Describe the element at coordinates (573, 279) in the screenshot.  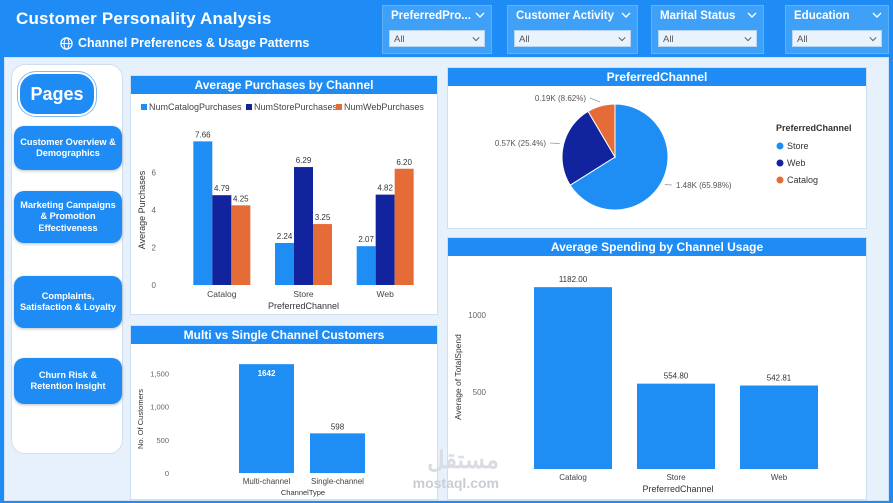
I see `bar-data-label: 1182.00` at that location.